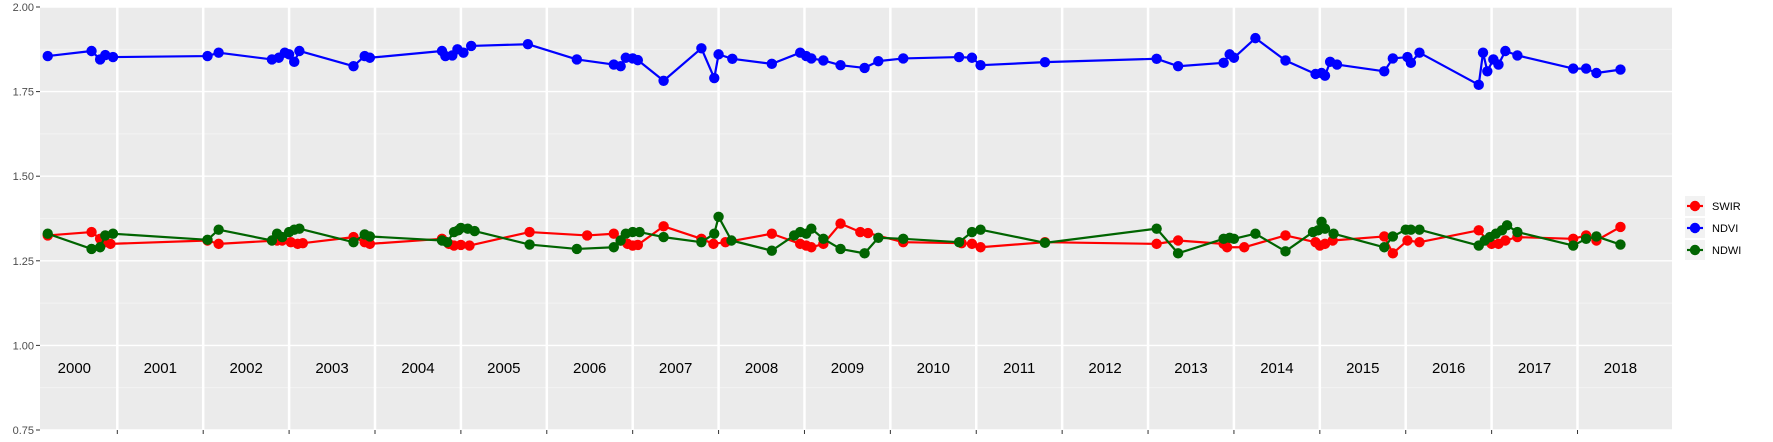 Image resolution: width=1773 pixels, height=442 pixels. I want to click on legend-key-point, so click(1695, 250).